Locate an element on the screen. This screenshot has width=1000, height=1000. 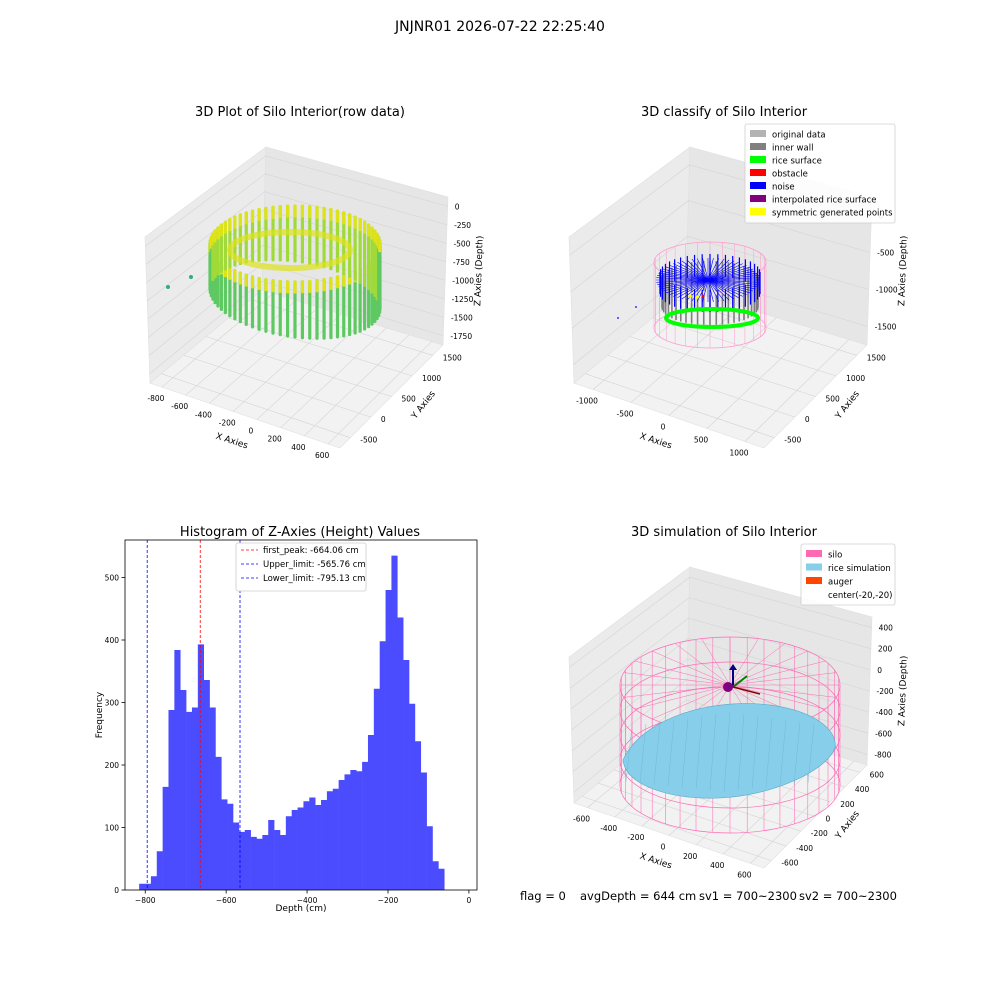
p2-grid-z is located at coordinates (720, 246).